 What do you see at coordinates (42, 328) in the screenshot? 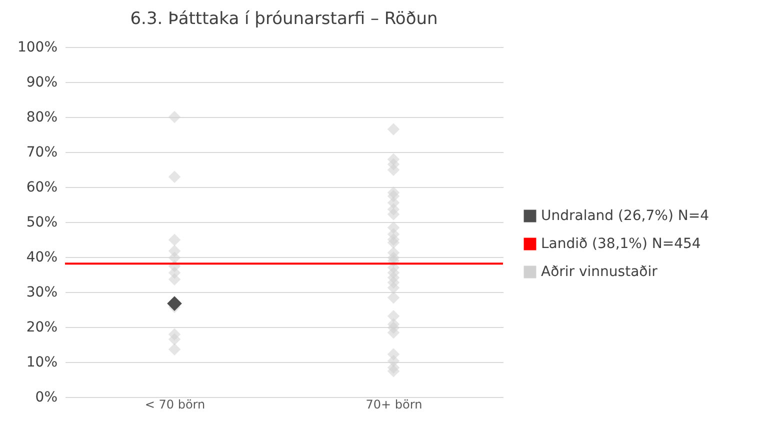
I see `y-tick-label: 20%` at bounding box center [42, 328].